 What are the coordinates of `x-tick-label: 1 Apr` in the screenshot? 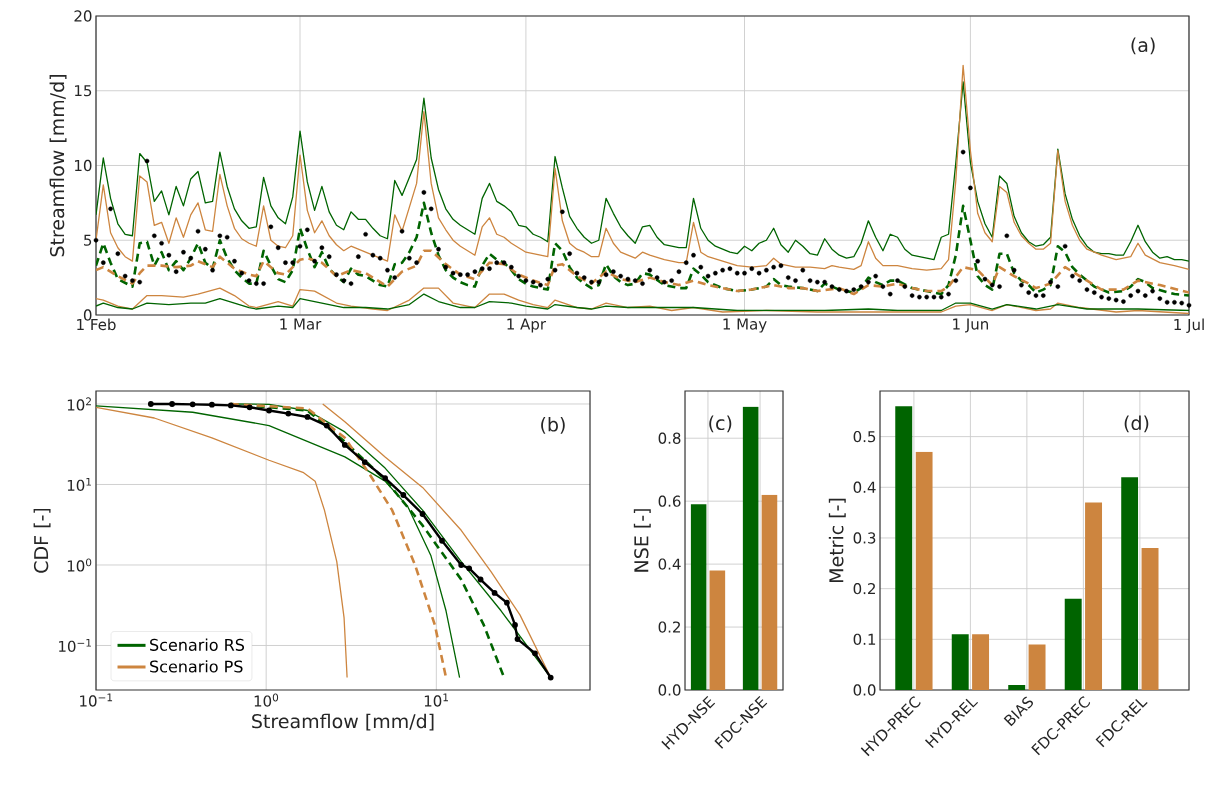 It's located at (527, 325).